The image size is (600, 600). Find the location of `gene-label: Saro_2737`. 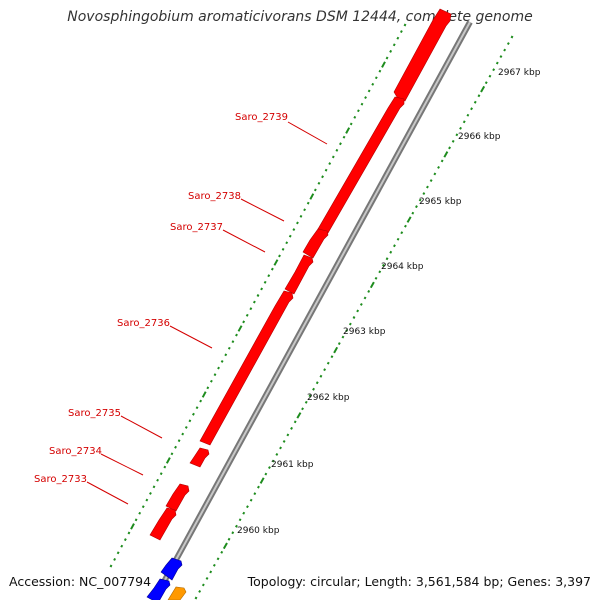

gene-label: Saro_2737 is located at coordinates (196, 227).